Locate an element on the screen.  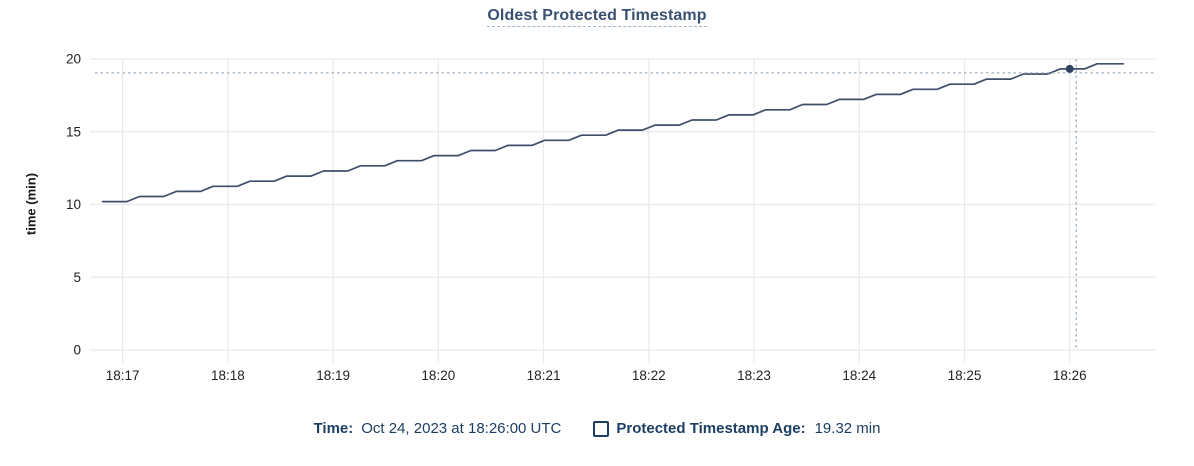
x-tick-label: 18:17 is located at coordinates (123, 375).